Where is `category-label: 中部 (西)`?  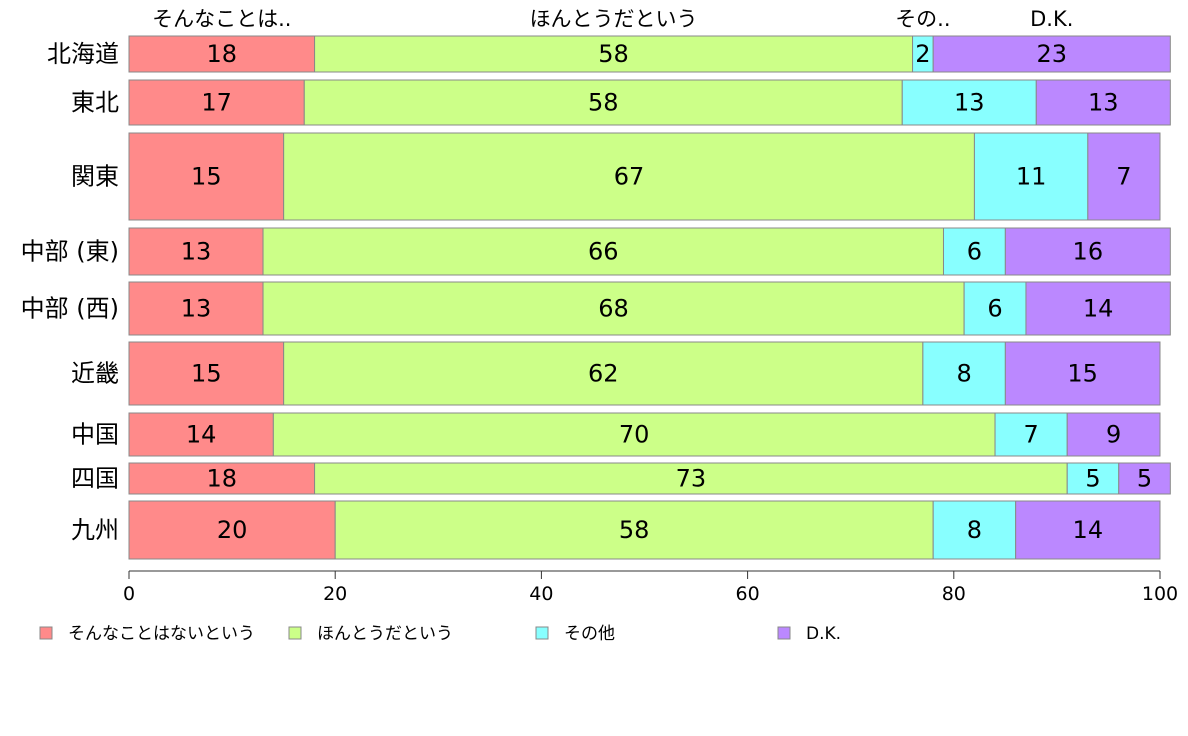
category-label: 中部 (西) is located at coordinates (70, 309).